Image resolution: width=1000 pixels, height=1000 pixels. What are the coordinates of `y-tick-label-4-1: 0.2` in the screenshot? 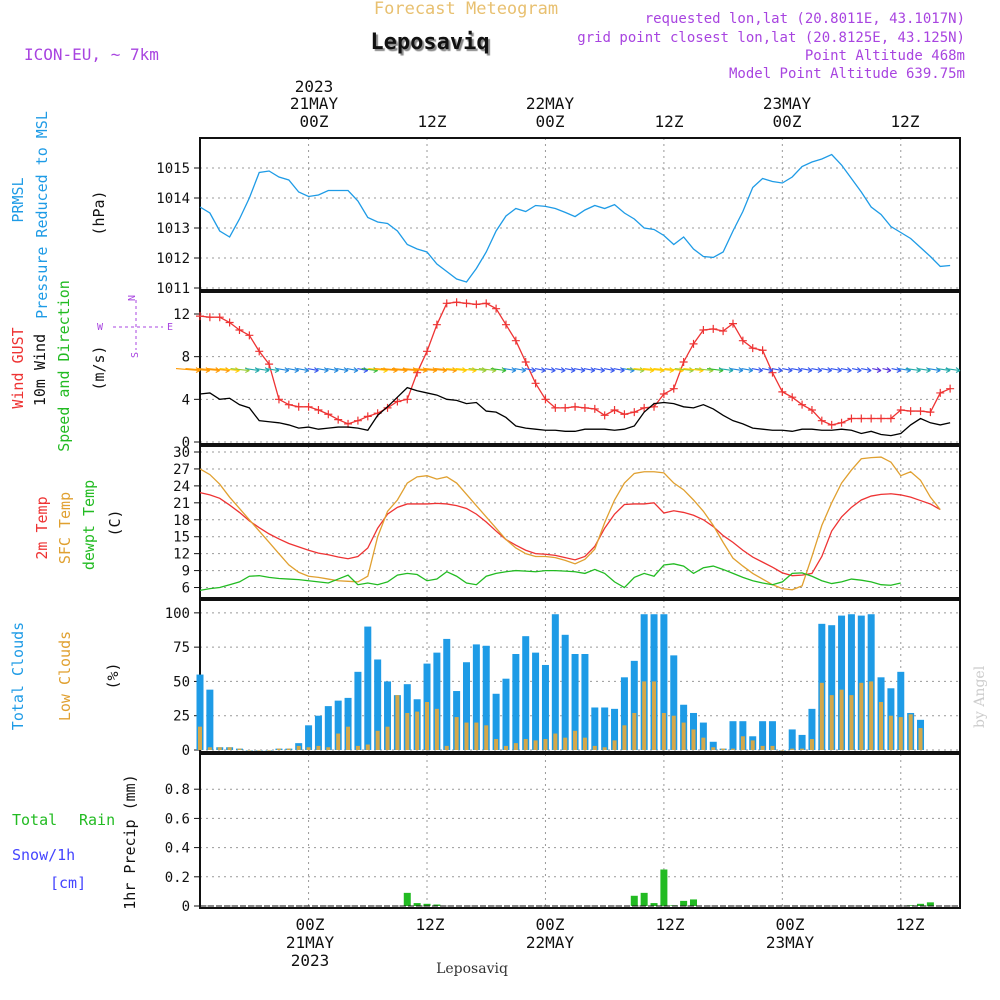 It's located at (177, 878).